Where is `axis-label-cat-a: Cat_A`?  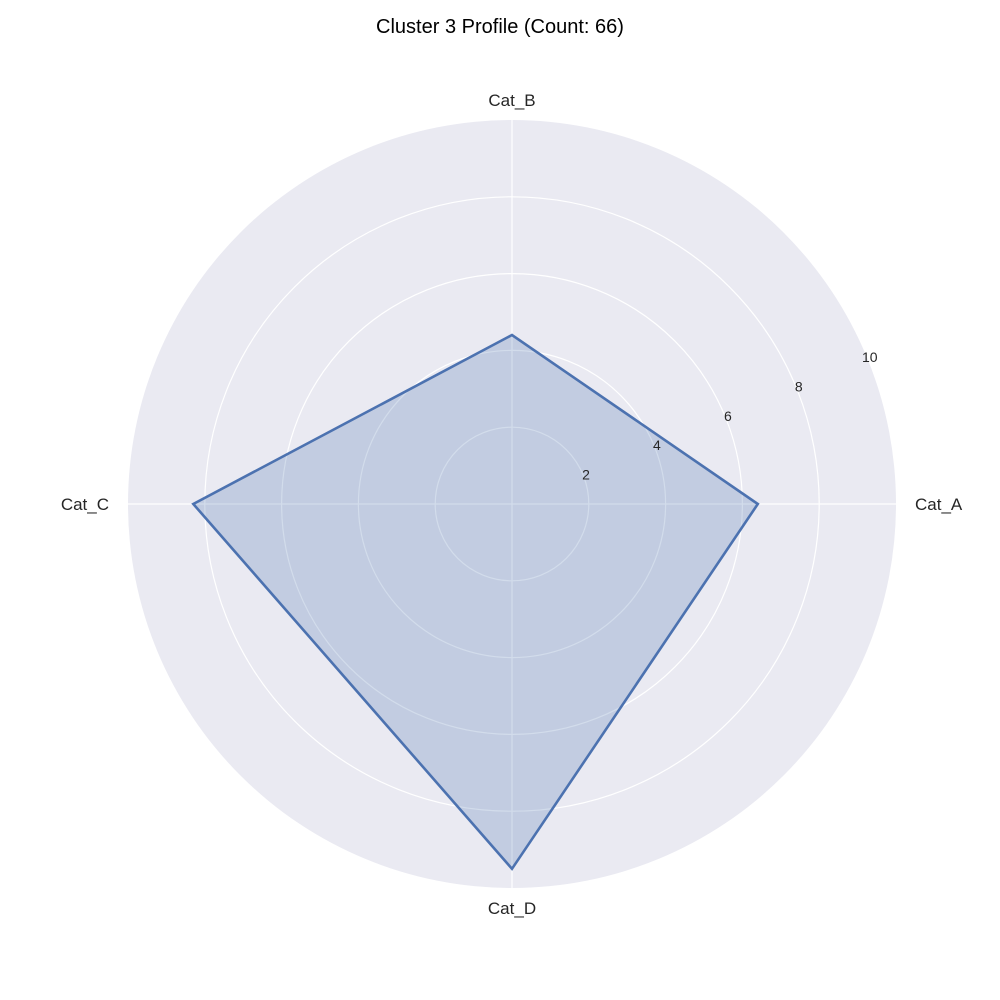
axis-label-cat-a: Cat_A is located at coordinates (939, 504).